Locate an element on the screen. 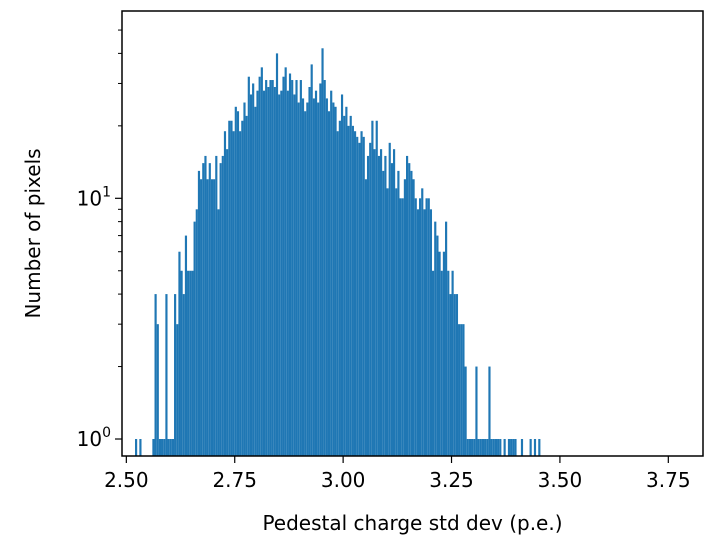 This screenshot has height=536, width=706. y-tick-label: 10⁰ is located at coordinates (94, 438).